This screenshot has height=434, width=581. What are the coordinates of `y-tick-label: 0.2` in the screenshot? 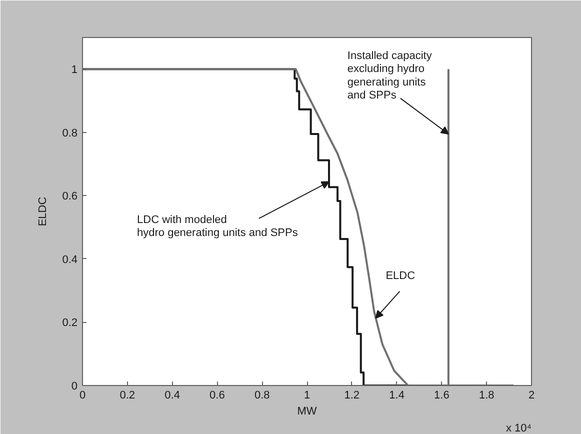 It's located at (70, 323).